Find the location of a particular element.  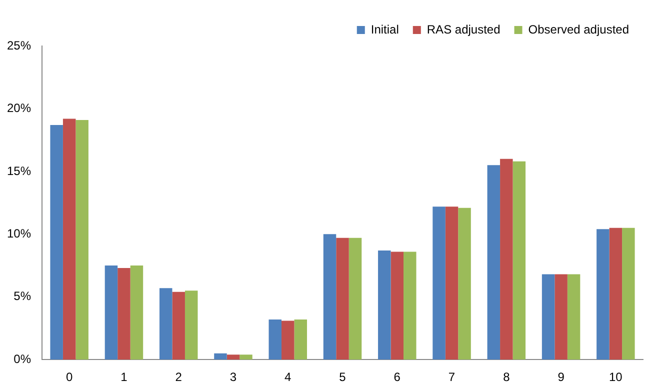

y-tick-label: 20% is located at coordinates (19, 108).